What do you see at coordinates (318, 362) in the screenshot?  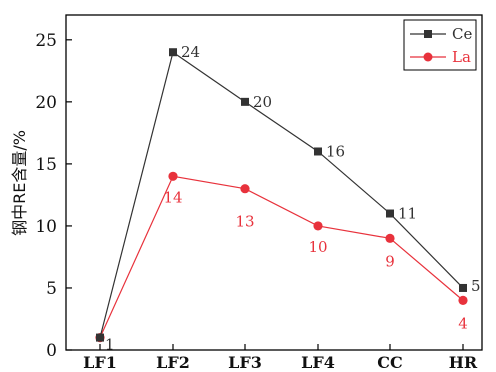 I see `x-tick-label-lf4: LF4` at bounding box center [318, 362].